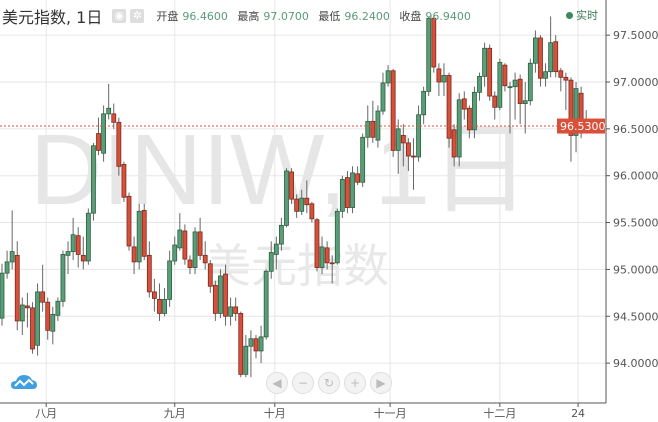 This screenshot has width=658, height=422. I want to click on zoom-in-button: +, so click(355, 383).